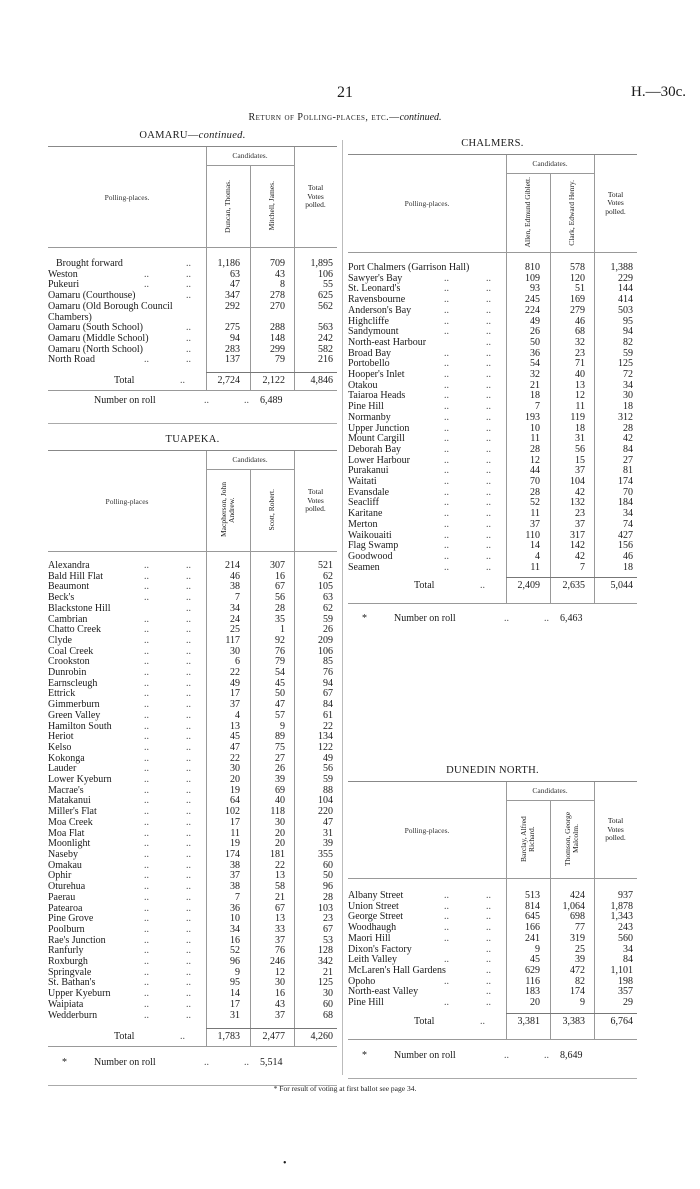 This screenshot has height=1189, width=700. I want to click on candidate-votes-cell: 96, so click(235, 962).